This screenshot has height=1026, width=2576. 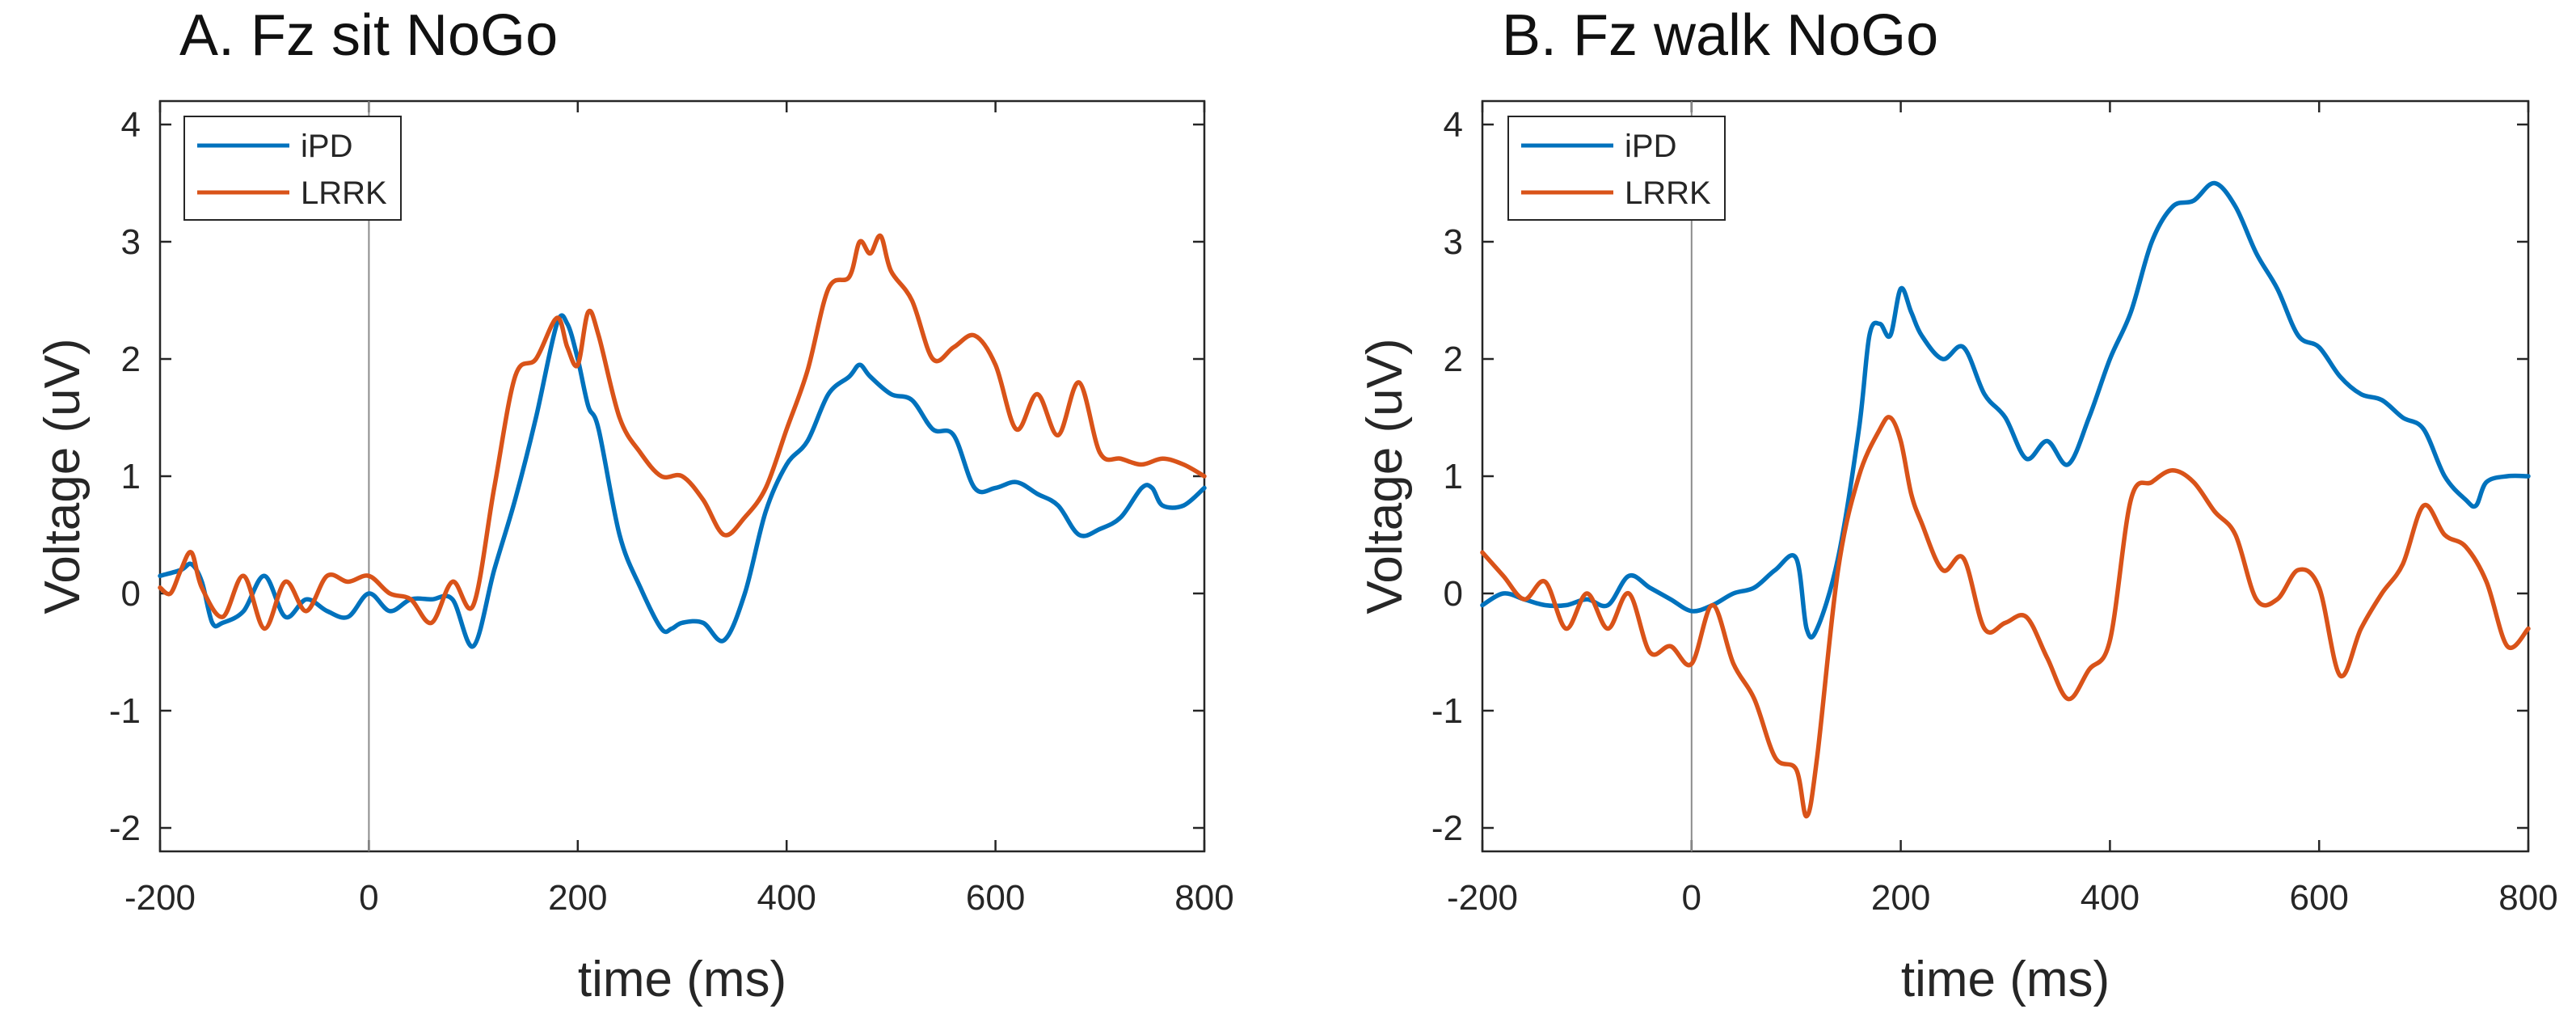 What do you see at coordinates (996, 898) in the screenshot?
I see `panel-a-xtick-label: 600` at bounding box center [996, 898].